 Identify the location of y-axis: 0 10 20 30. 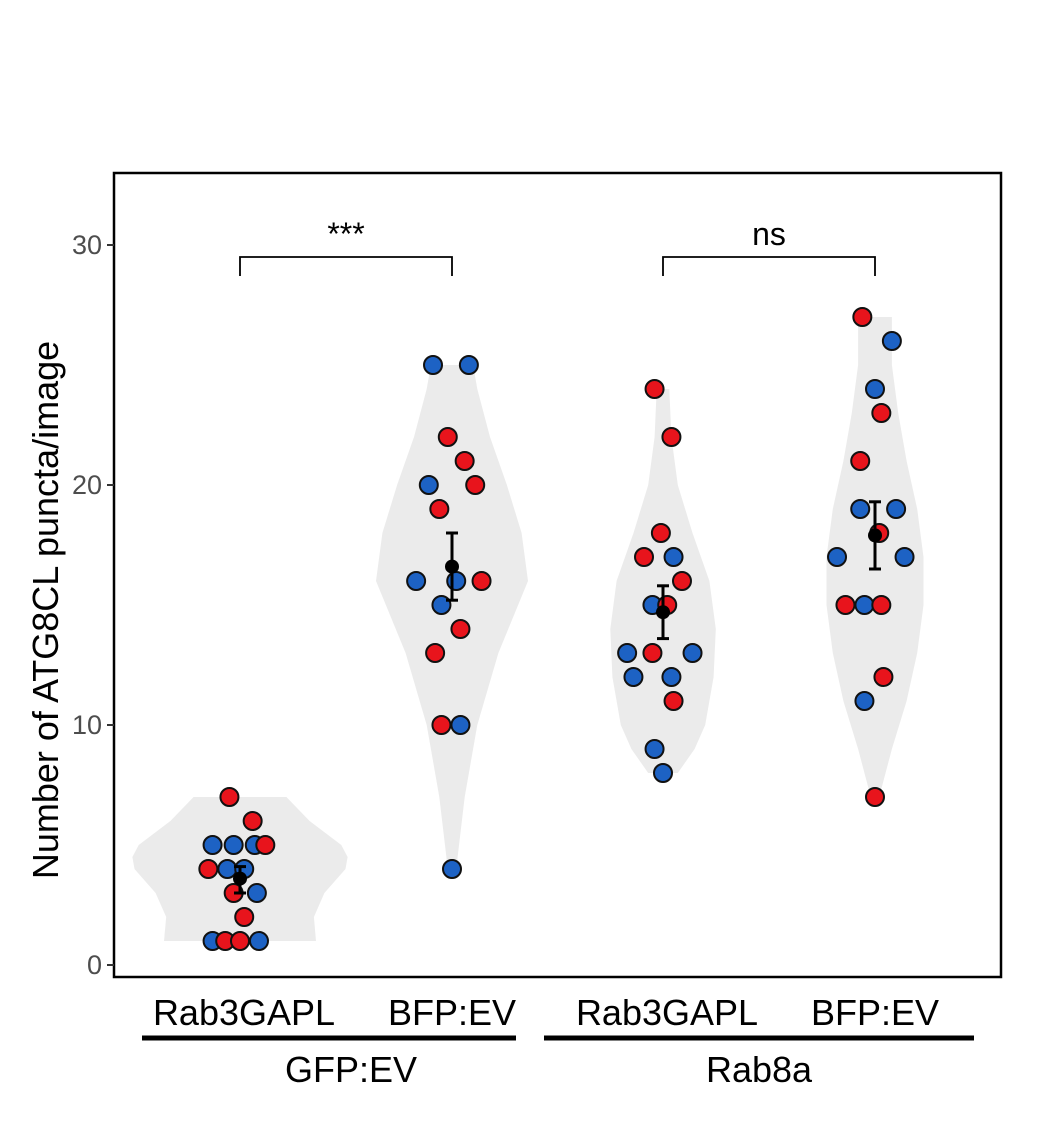
(93, 605).